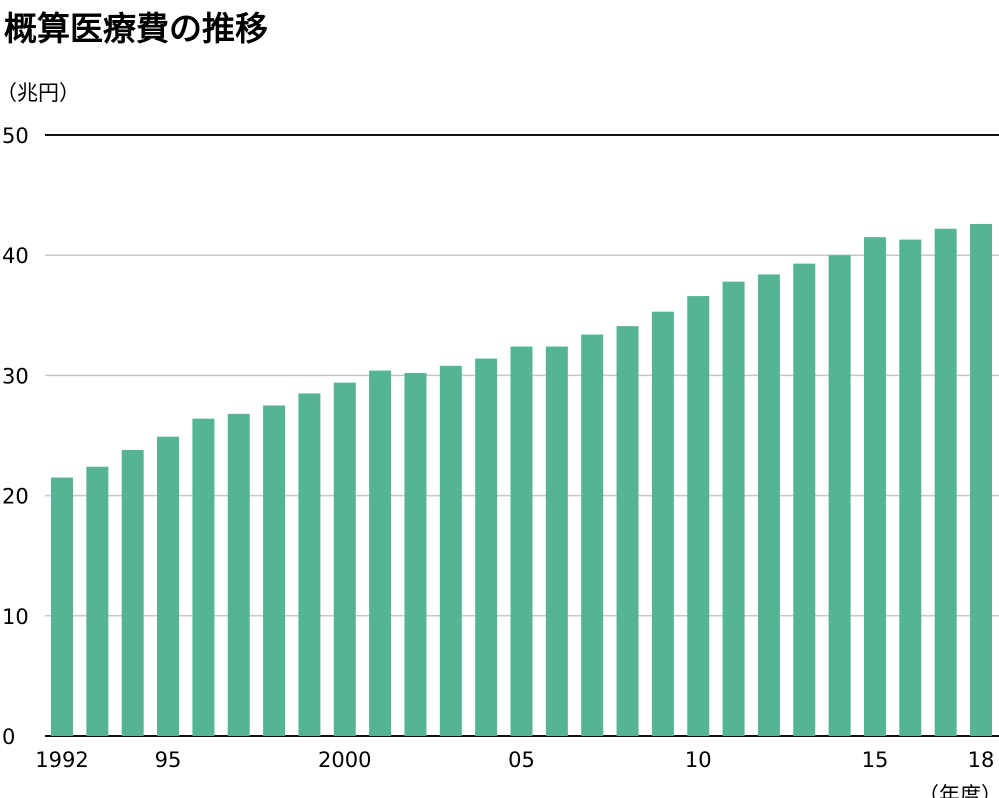 The width and height of the screenshot is (999, 798). What do you see at coordinates (344, 760) in the screenshot?
I see `x-tick-label: 2000` at bounding box center [344, 760].